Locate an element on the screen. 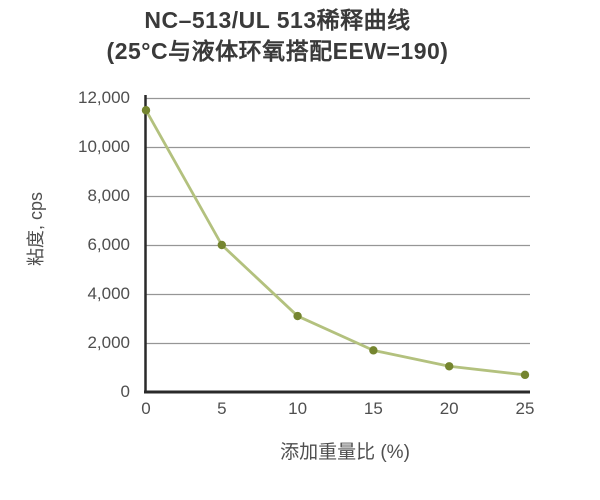 The height and width of the screenshot is (500, 600). y-tick-label: 10,000 is located at coordinates (104, 146).